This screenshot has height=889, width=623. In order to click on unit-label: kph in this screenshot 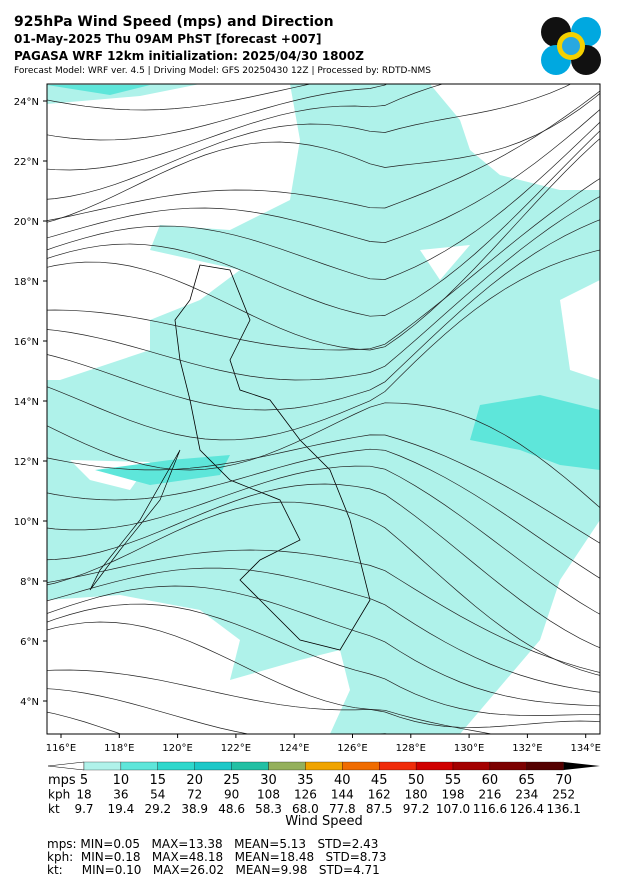, I will do `click(59, 795)`.